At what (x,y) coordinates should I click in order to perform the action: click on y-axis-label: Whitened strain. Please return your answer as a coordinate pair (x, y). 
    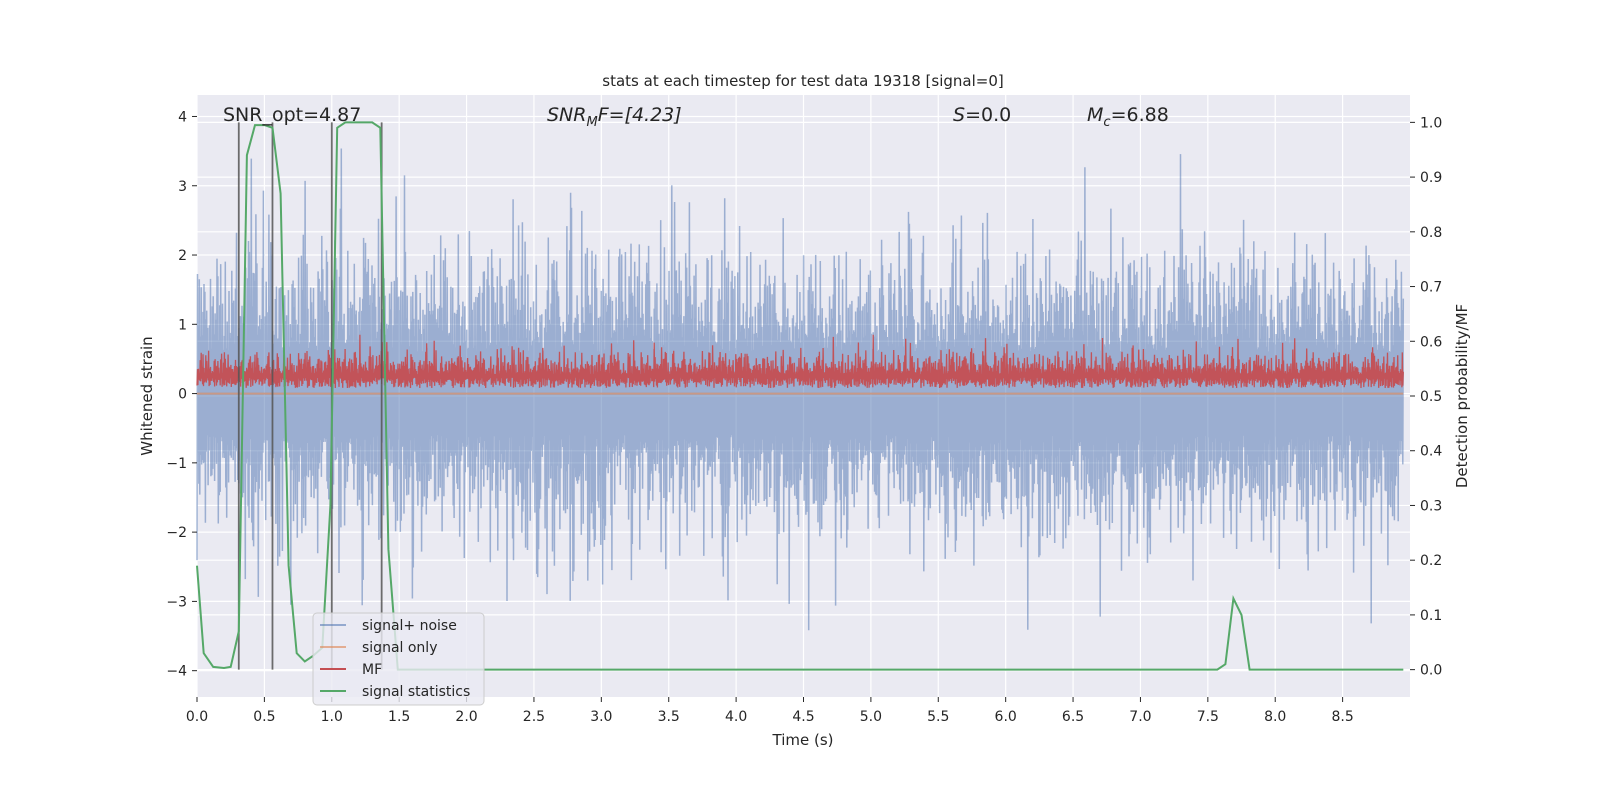
    Looking at the image, I should click on (147, 395).